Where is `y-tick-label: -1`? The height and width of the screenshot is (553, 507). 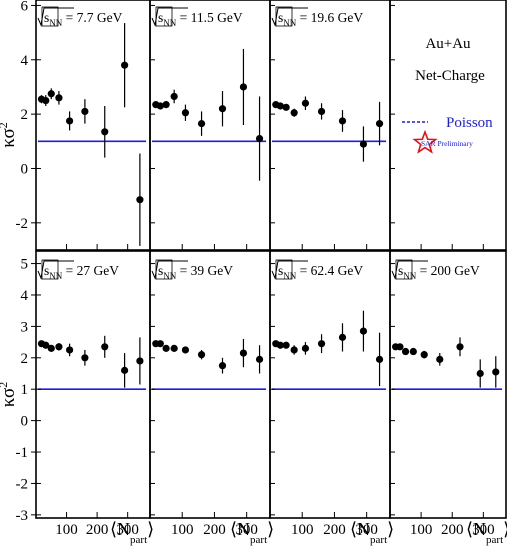
y-tick-label: -1 is located at coordinates (22, 453).